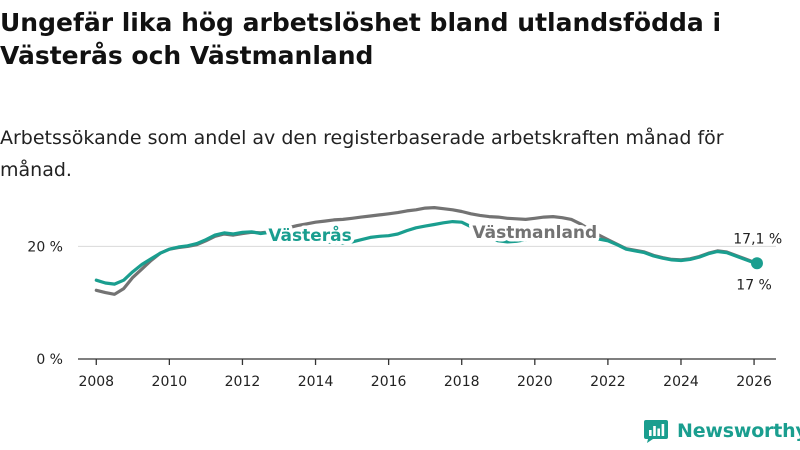 This screenshot has width=800, height=450. Describe the element at coordinates (608, 382) in the screenshot. I see `x-tick-label: 2022` at that location.